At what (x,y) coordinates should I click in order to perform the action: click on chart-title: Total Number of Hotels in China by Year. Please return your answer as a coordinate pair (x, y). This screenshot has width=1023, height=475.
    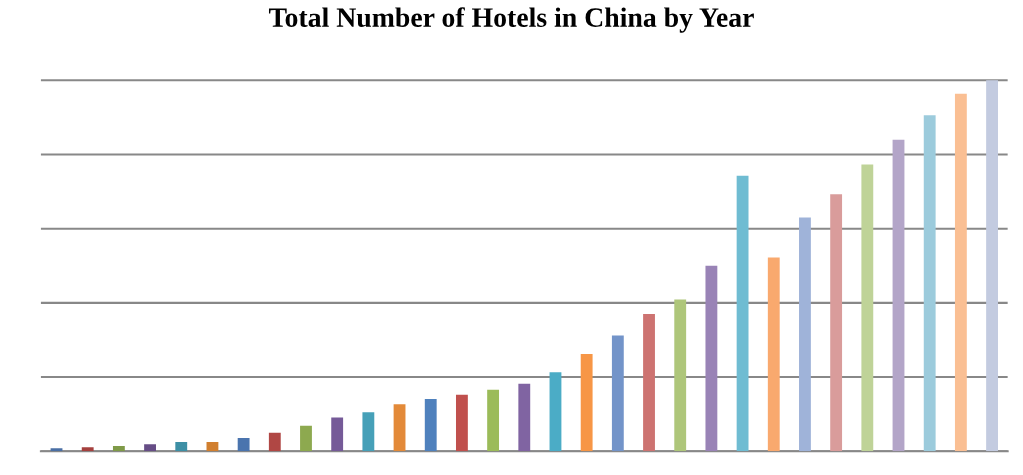
    Looking at the image, I should click on (511, 20).